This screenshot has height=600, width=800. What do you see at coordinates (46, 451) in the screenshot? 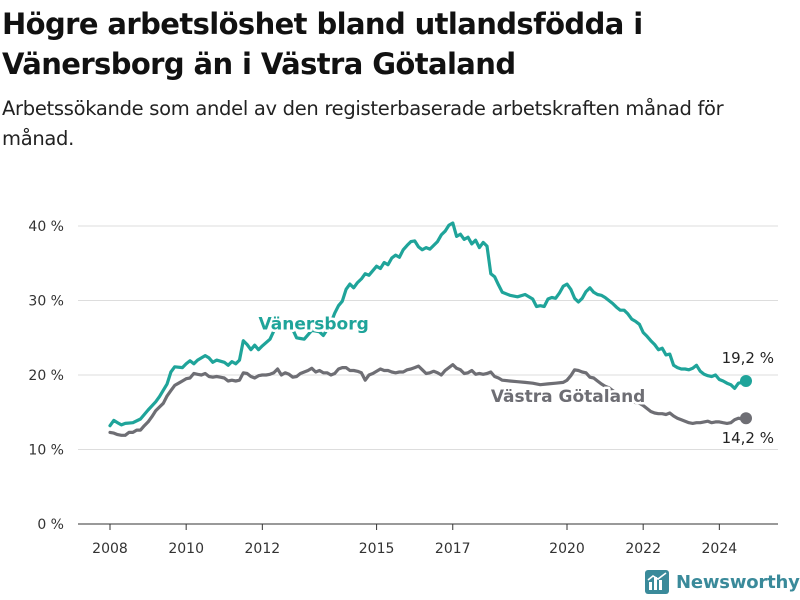
I see `y-tick-label: 10 %` at bounding box center [46, 451].